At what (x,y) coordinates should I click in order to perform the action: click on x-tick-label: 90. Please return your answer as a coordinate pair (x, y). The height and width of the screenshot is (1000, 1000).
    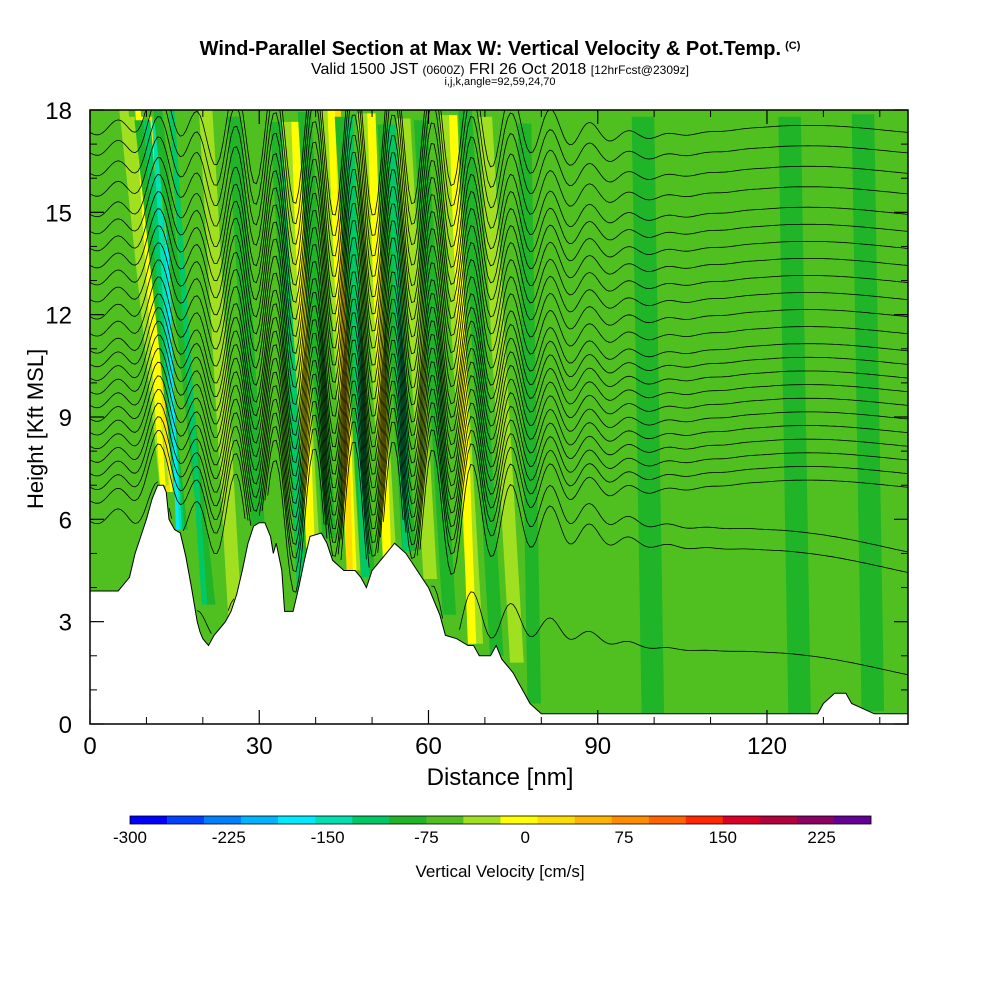
    Looking at the image, I should click on (597, 746).